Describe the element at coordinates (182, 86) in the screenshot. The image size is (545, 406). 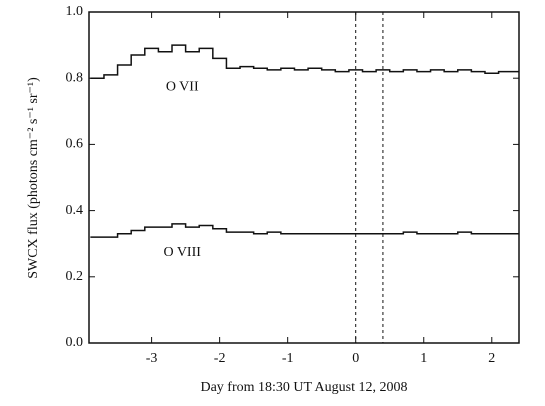
I see `series-label: O VII` at that location.